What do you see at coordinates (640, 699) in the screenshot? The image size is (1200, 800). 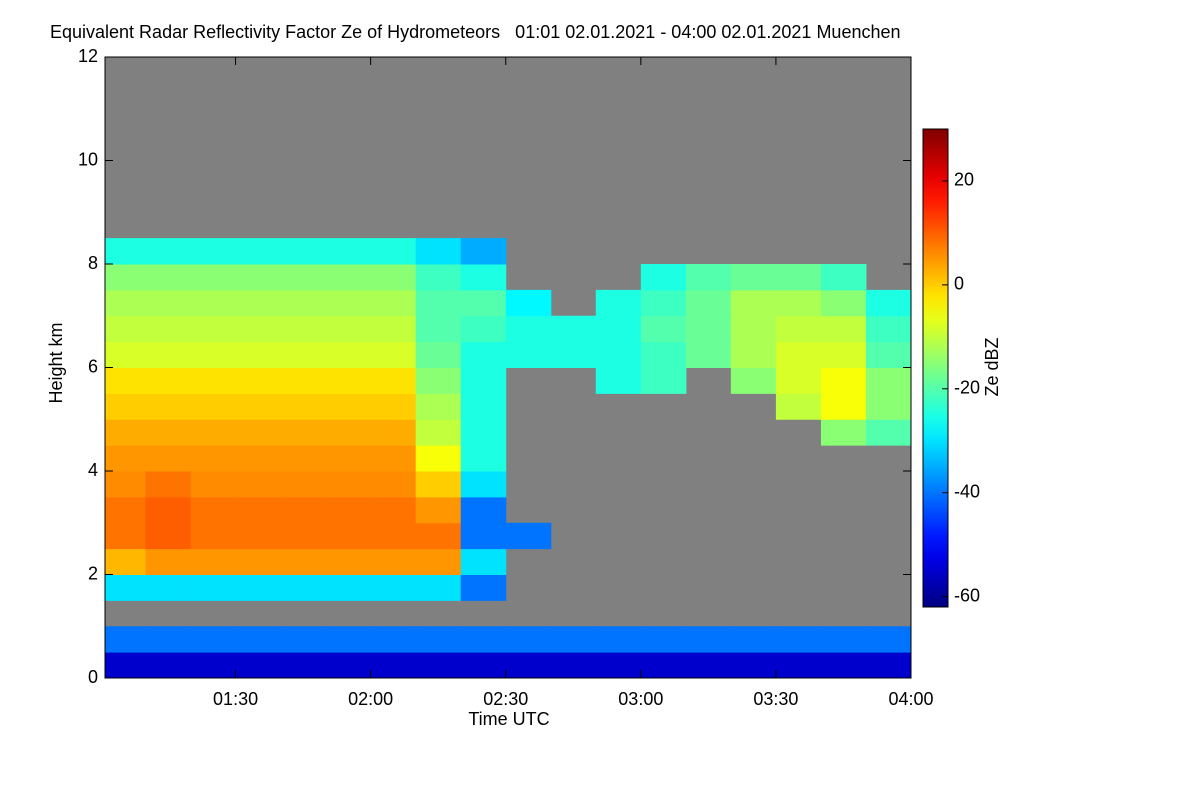 I see `x-tick-label: 03:00` at bounding box center [640, 699].